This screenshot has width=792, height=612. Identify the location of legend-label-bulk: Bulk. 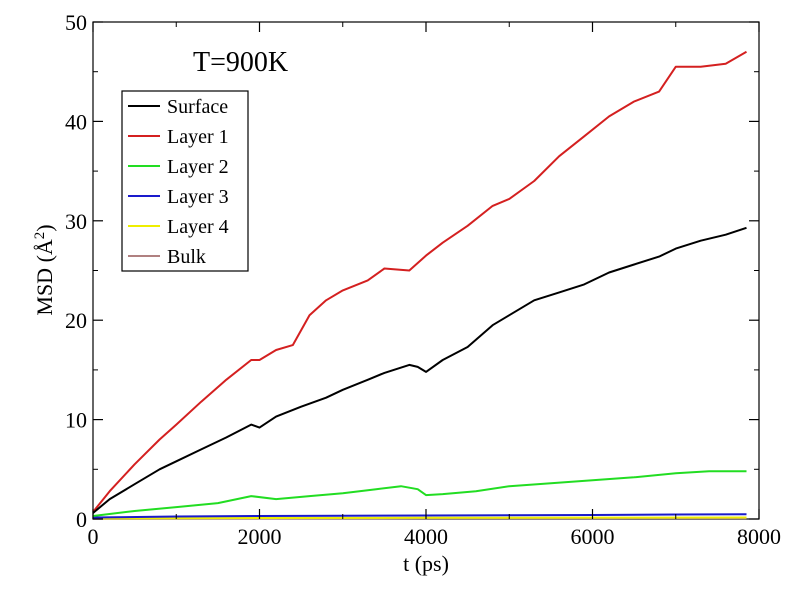
(186, 257).